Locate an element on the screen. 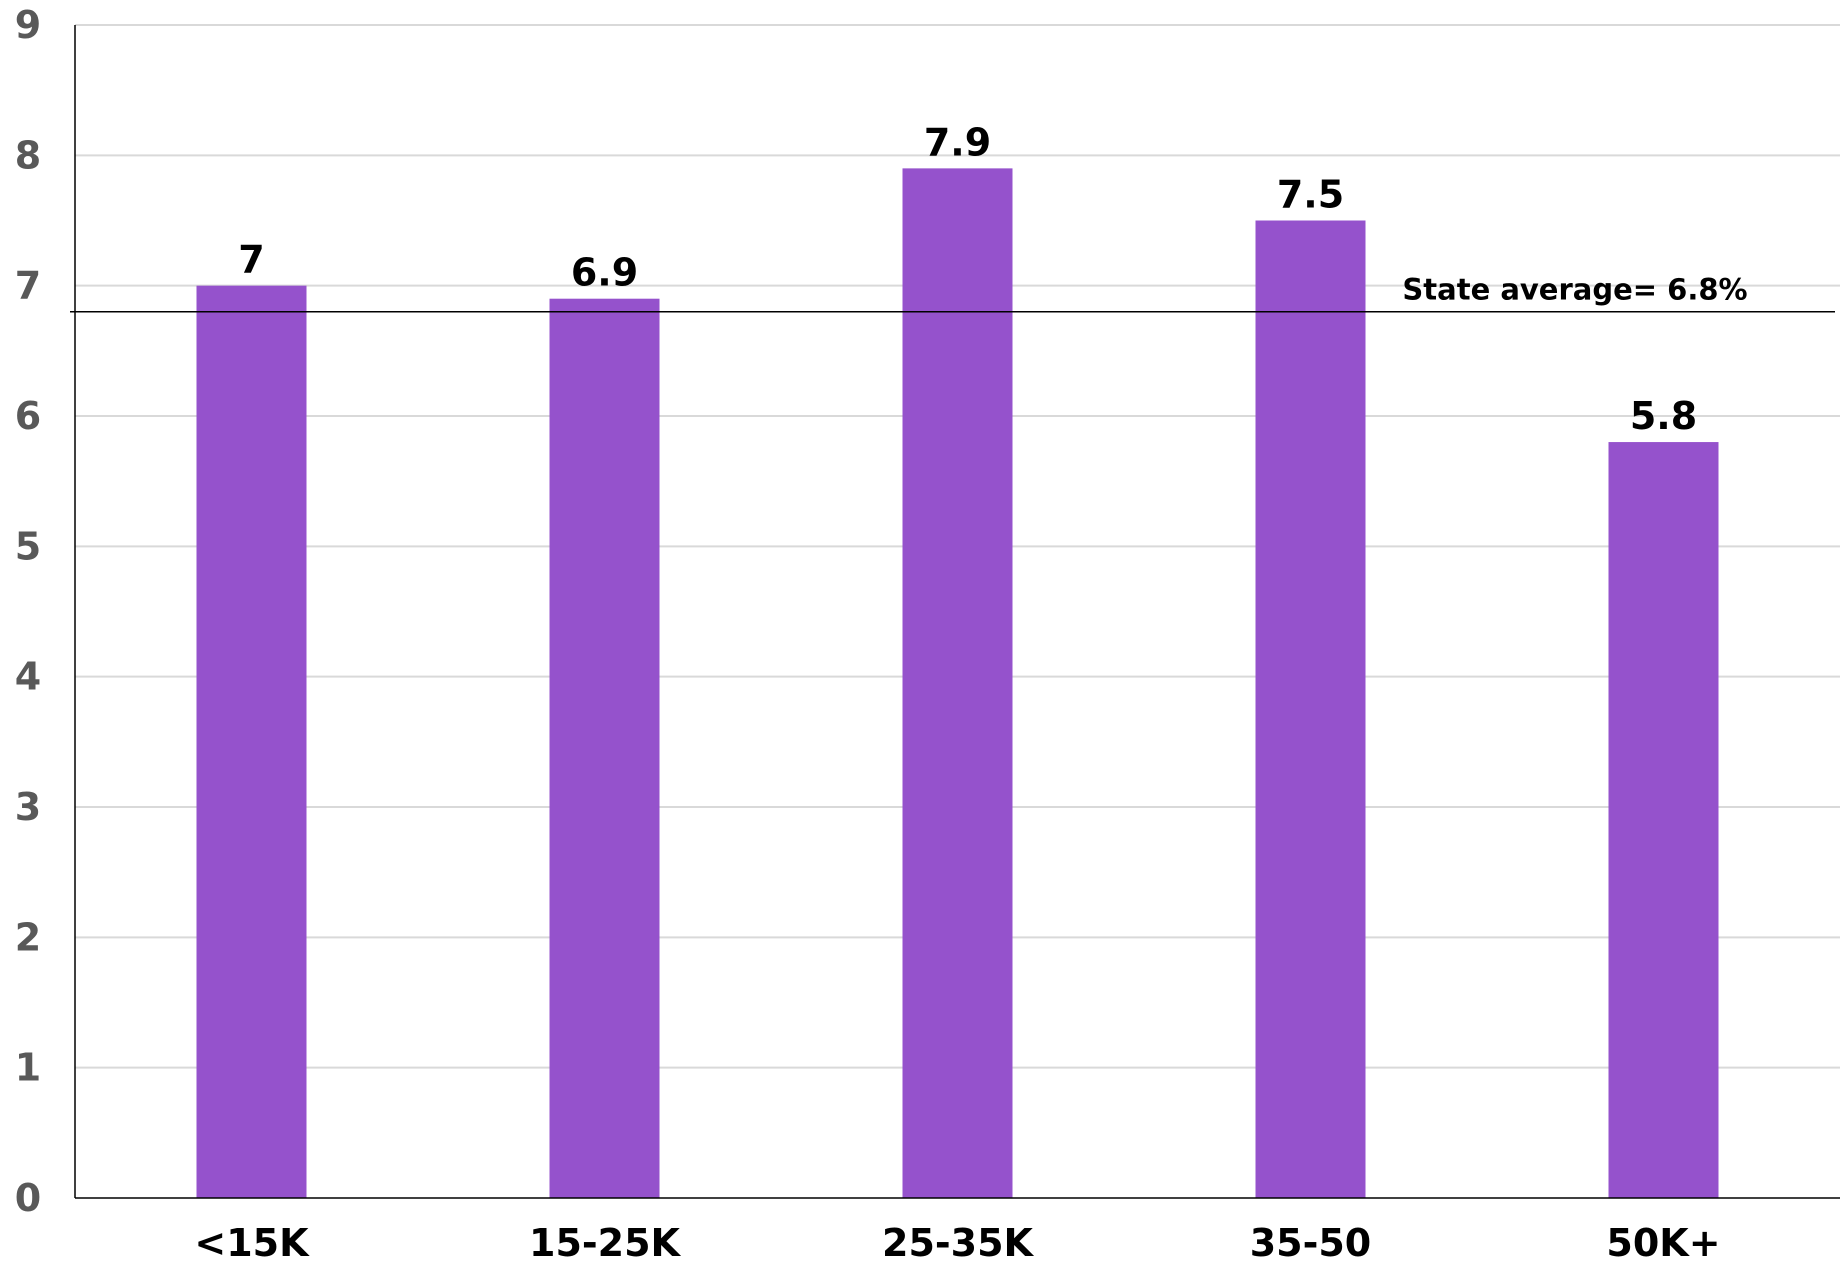 Image resolution: width=1845 pixels, height=1268 pixels. x-axis-ticks: <15K 15-25K 25-35K 35-50 50K+ is located at coordinates (957, 1243).